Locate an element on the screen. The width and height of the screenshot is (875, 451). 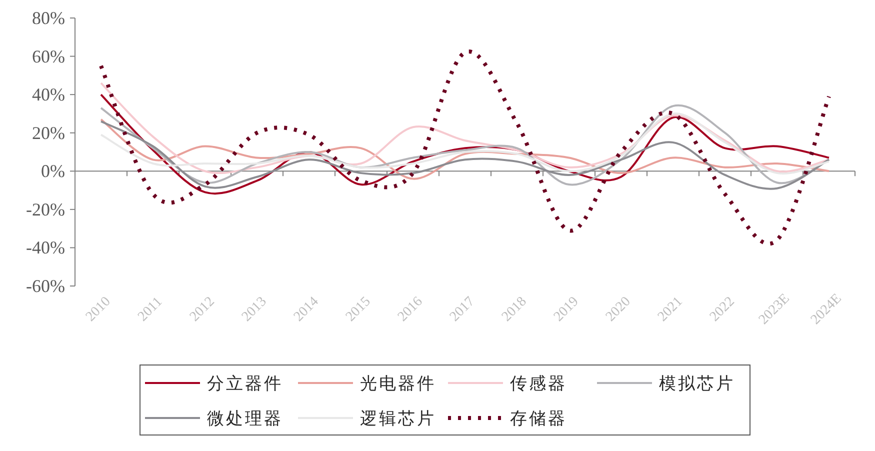
y-tick-label: 0% is located at coordinates (53, 171).